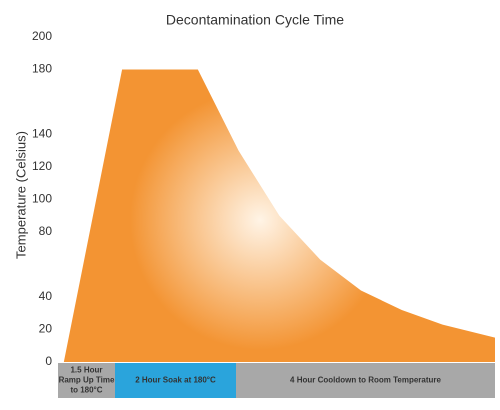 The height and width of the screenshot is (410, 500). I want to click on y-tick-label: 180, so click(42, 69).